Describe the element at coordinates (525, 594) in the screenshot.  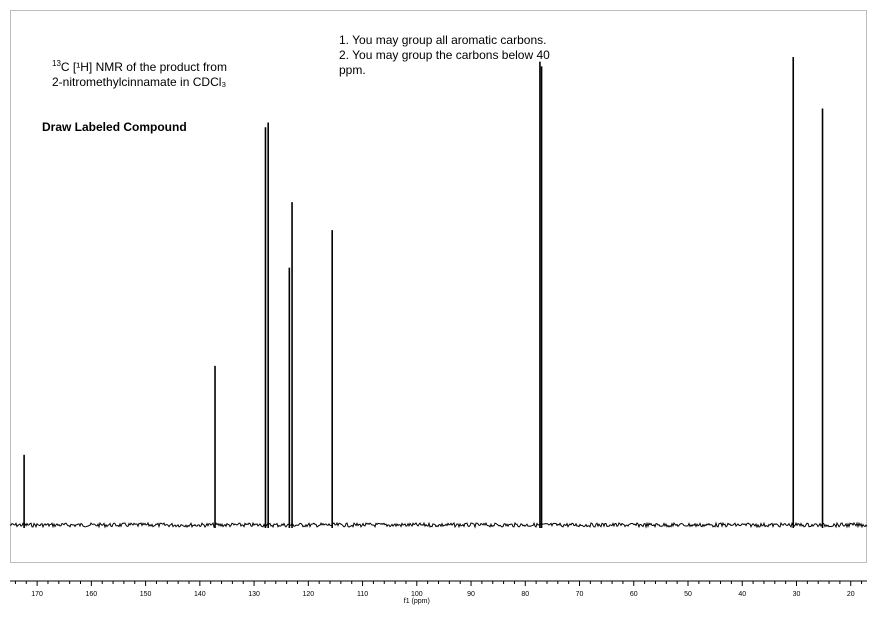
I see `x-tick-label: 80` at that location.